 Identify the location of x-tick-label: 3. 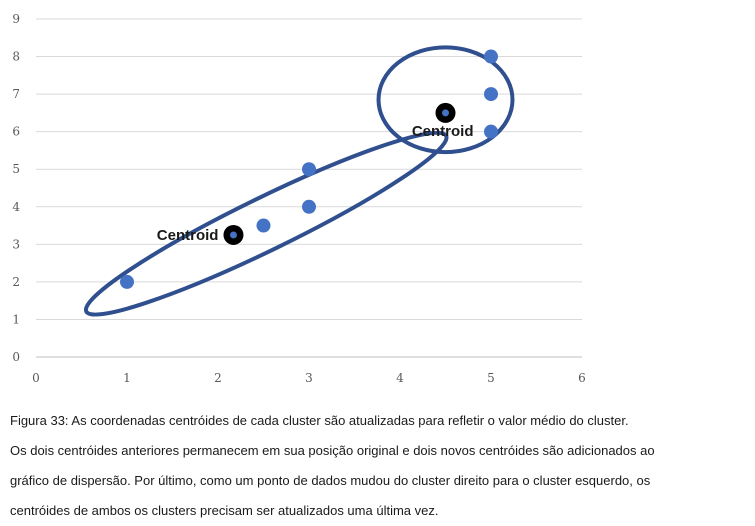
(309, 378).